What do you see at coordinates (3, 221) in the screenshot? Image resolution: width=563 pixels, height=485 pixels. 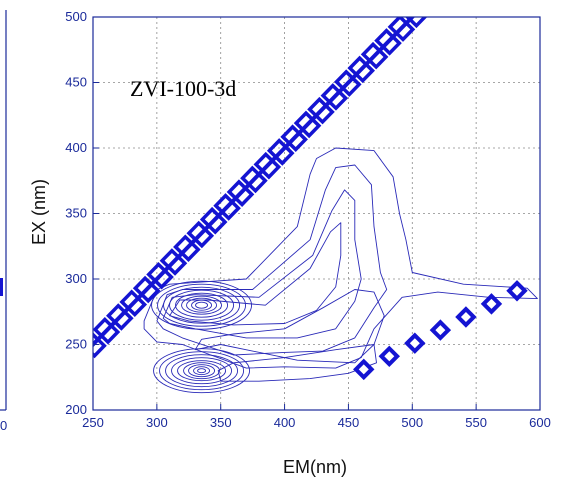 I see `left-panel-fragment: 0` at bounding box center [3, 221].